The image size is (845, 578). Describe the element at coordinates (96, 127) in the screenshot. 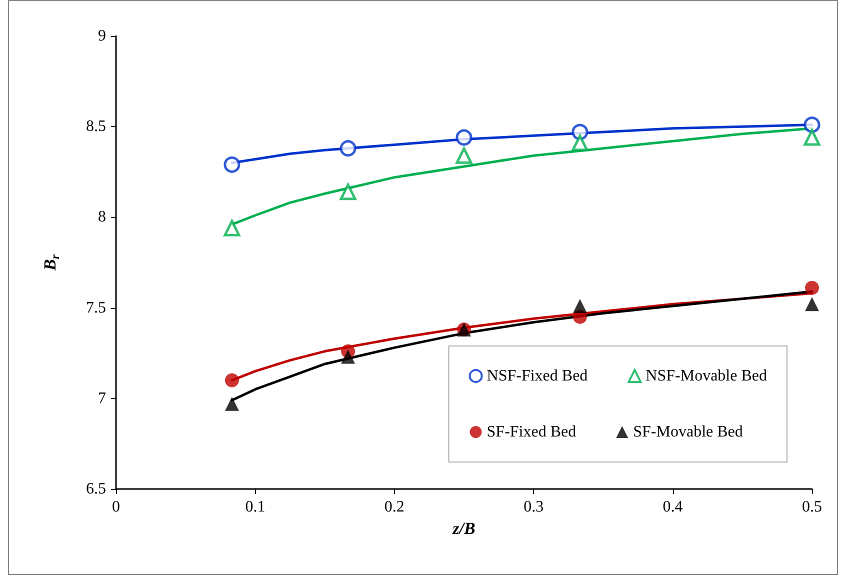

I see `y-tick-label: 8.5` at that location.